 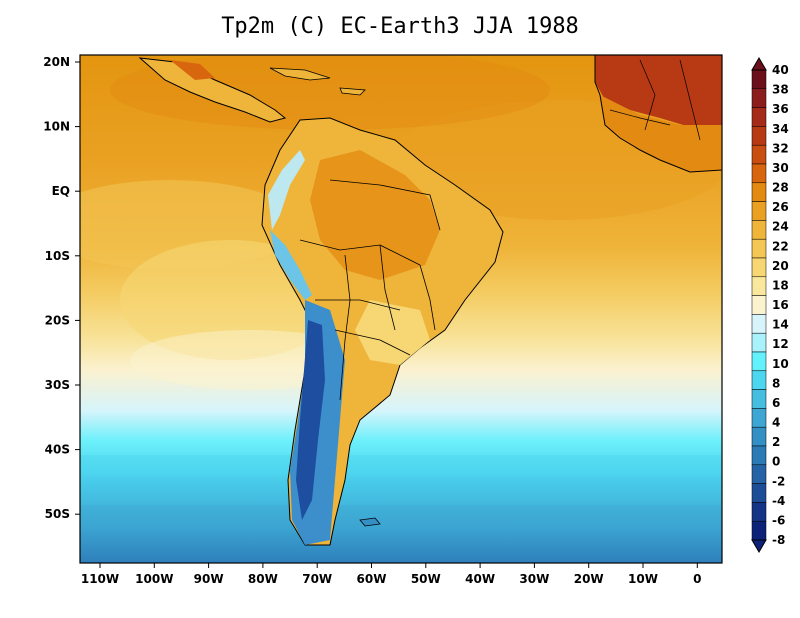 I want to click on colorbar-label: -2, so click(x=778, y=481).